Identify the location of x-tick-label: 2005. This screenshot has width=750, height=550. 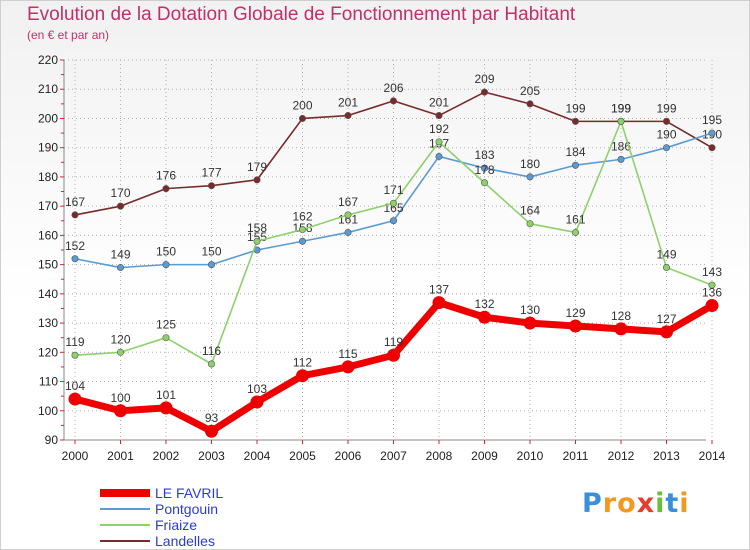
(302, 456).